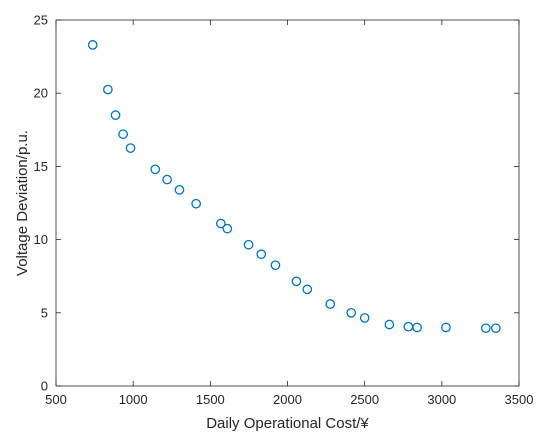  I want to click on y-tick-label: 5, so click(44, 312).